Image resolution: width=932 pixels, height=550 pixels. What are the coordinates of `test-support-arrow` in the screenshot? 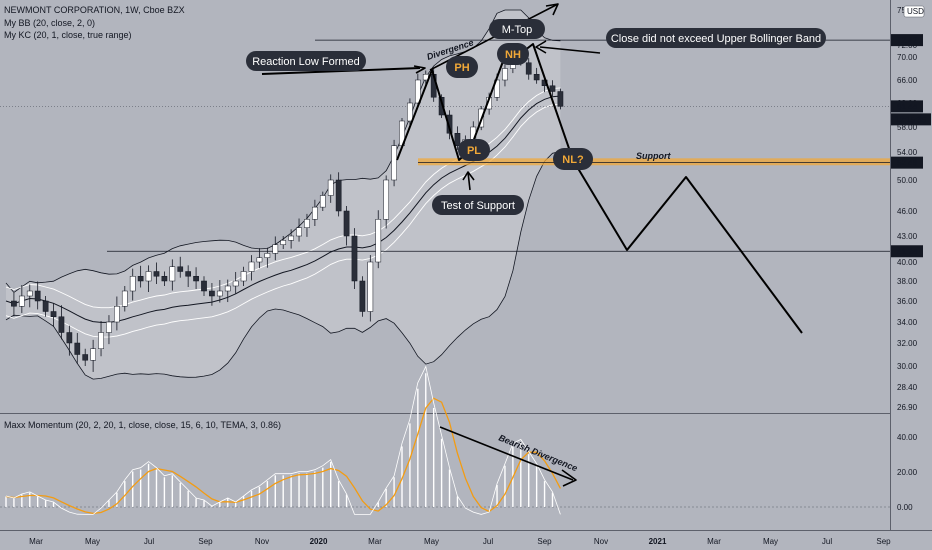 It's located at (469, 181).